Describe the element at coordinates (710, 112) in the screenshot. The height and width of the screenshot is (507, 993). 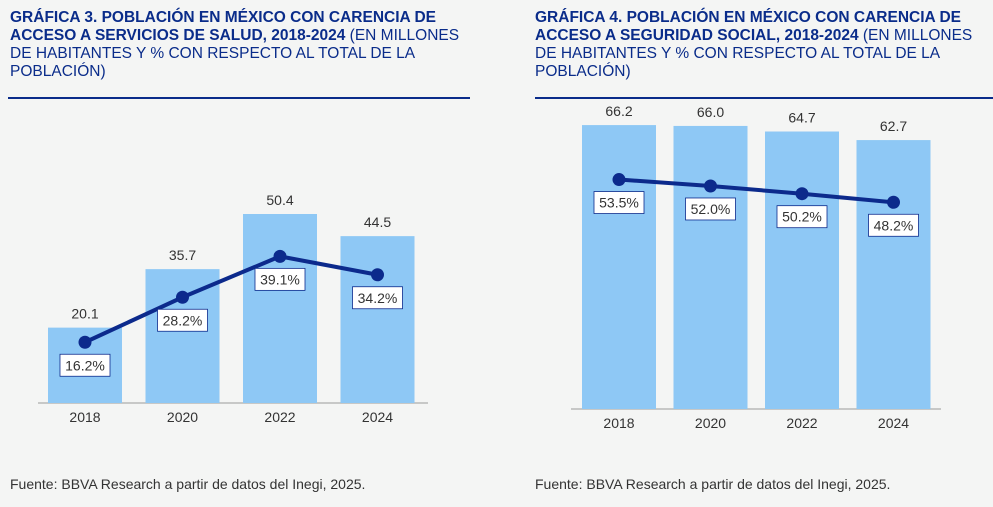
I see `bar-value-label: 66.0` at that location.